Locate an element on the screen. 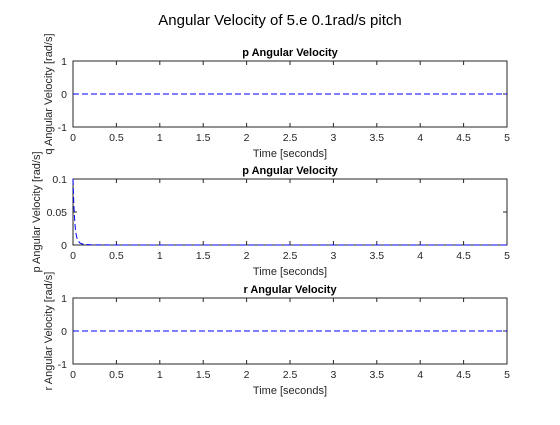  subplot-1-ylabel: q Angular Velocity [rad/s] is located at coordinates (49, 93).